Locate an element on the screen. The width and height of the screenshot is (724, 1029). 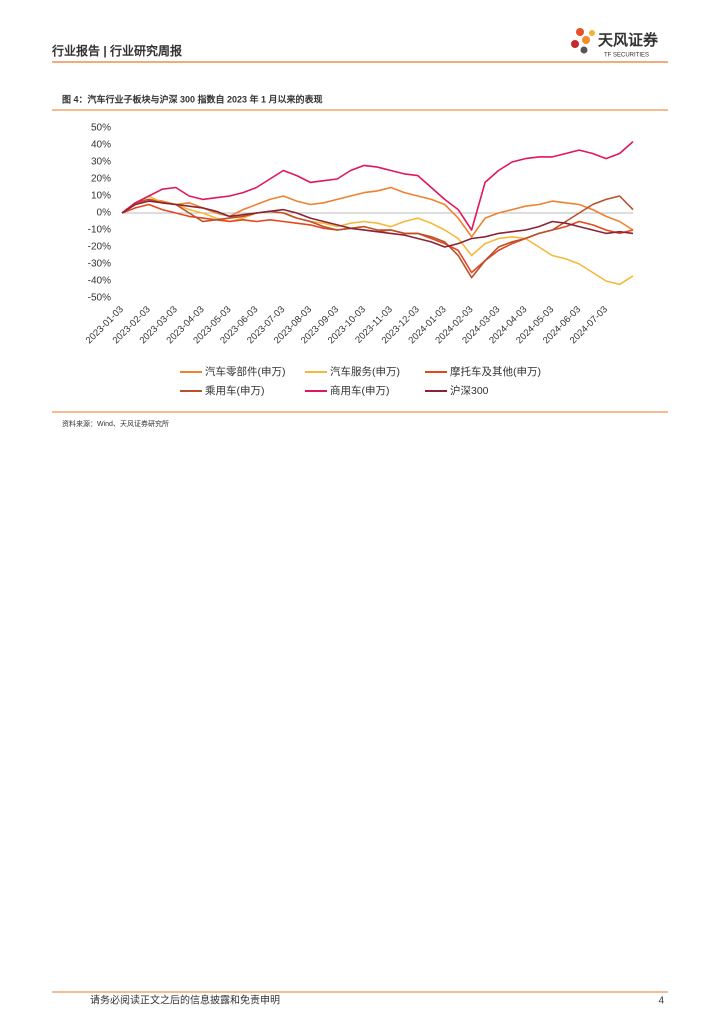
header-title: 行业报告 | 行业研究周报 is located at coordinates (116, 50).